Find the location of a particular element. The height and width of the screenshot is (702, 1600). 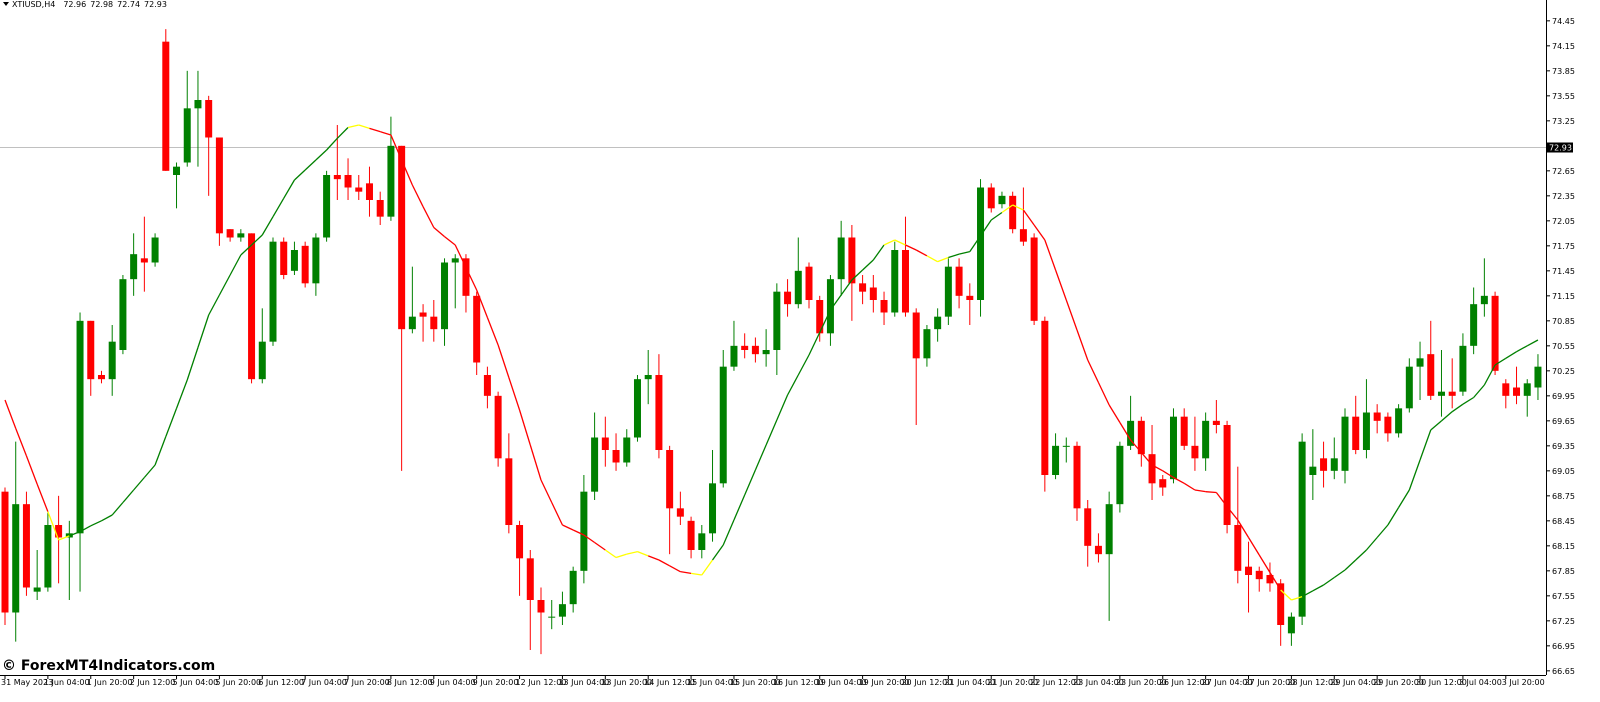

header-value: 72.96 is located at coordinates (74, 4).